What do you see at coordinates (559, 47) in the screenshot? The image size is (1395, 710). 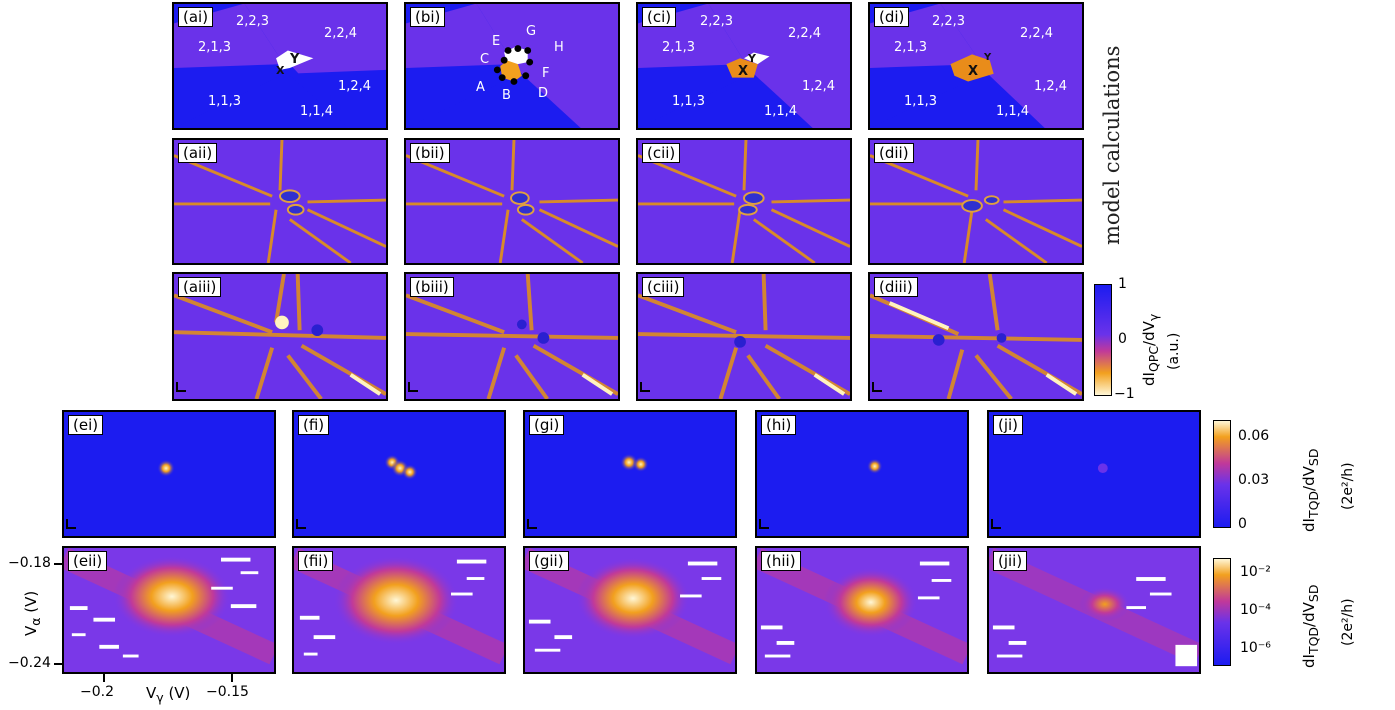 I see `point-label: H` at bounding box center [559, 47].